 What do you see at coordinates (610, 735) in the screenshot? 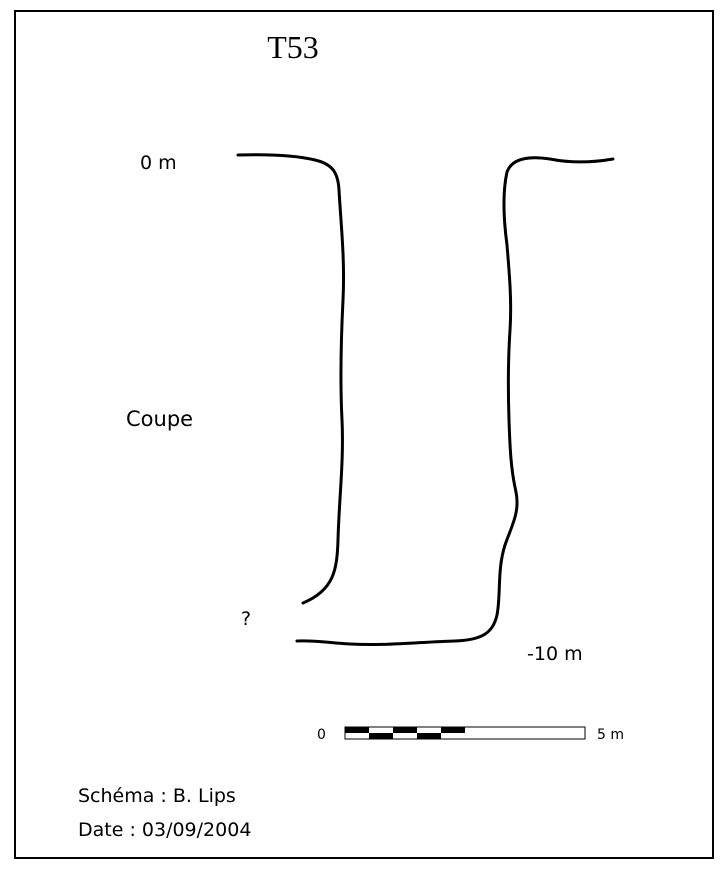
I see `scale-end-label: 5 m` at bounding box center [610, 735].